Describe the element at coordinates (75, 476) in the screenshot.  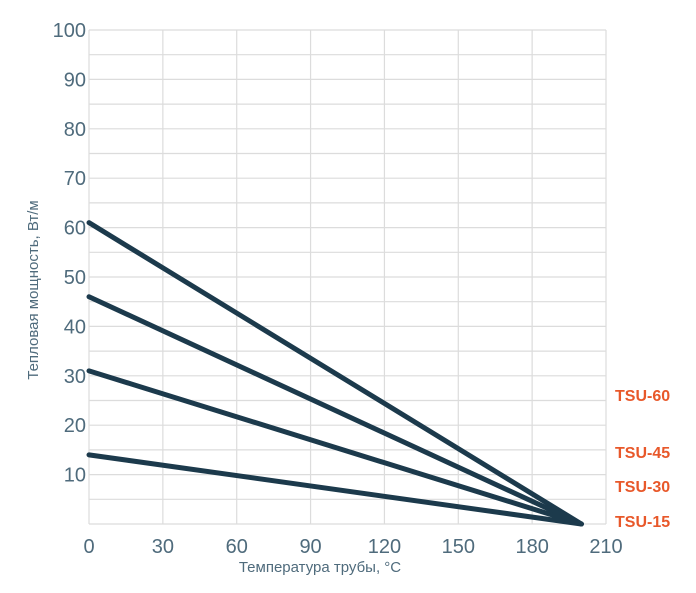
I see `y-tick-label: 10` at that location.